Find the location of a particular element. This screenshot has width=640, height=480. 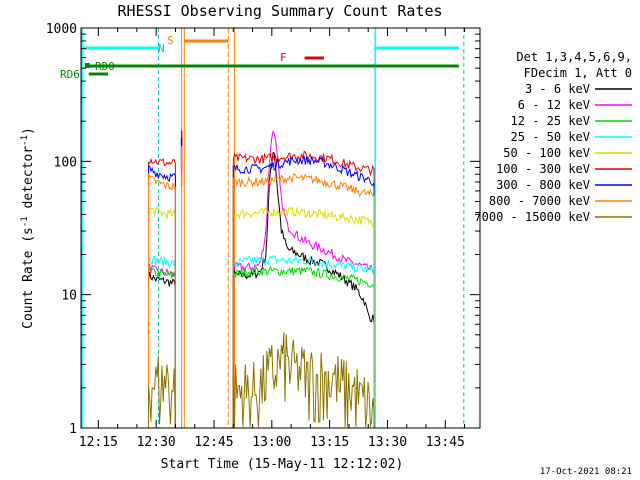

legend-label-8: 7000 - 15000 keV is located at coordinates (532, 217).